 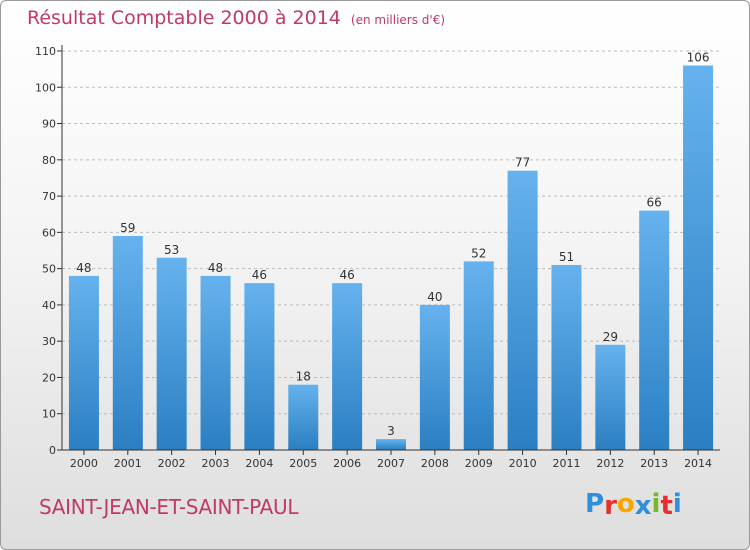 I want to click on x-tick-label: 2013, so click(x=654, y=463).